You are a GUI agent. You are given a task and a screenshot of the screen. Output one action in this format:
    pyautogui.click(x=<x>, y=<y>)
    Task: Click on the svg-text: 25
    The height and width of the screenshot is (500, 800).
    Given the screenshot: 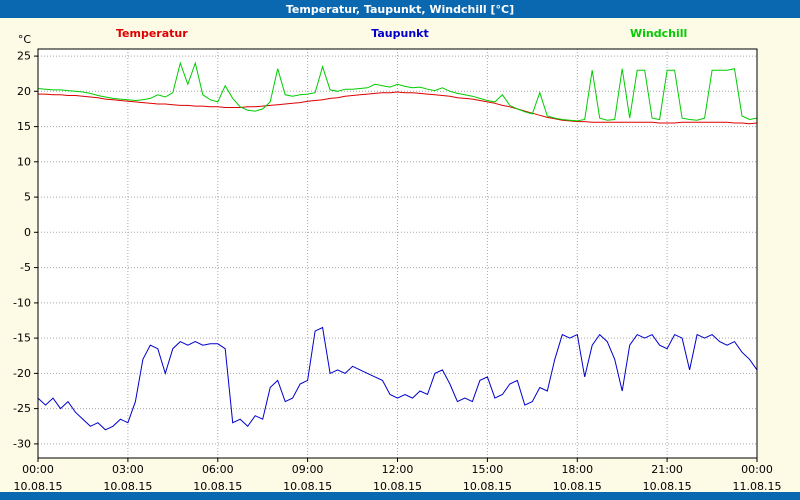 What is the action you would take?
    pyautogui.click(x=24, y=56)
    